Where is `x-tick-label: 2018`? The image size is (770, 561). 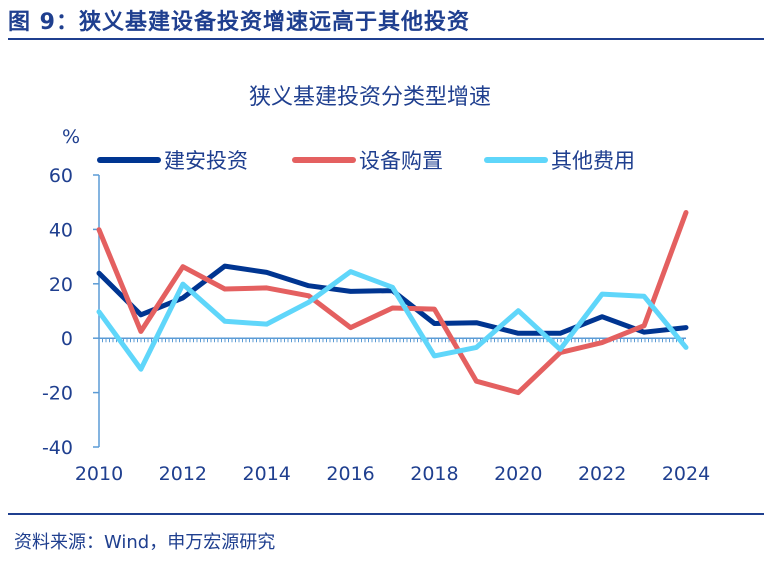
x-tick-label: 2018 is located at coordinates (434, 474).